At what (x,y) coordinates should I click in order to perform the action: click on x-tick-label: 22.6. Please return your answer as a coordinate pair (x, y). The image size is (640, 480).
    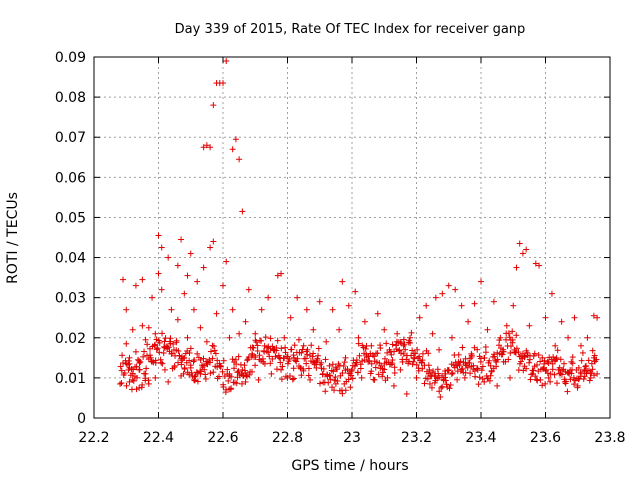
    Looking at the image, I should click on (222, 438).